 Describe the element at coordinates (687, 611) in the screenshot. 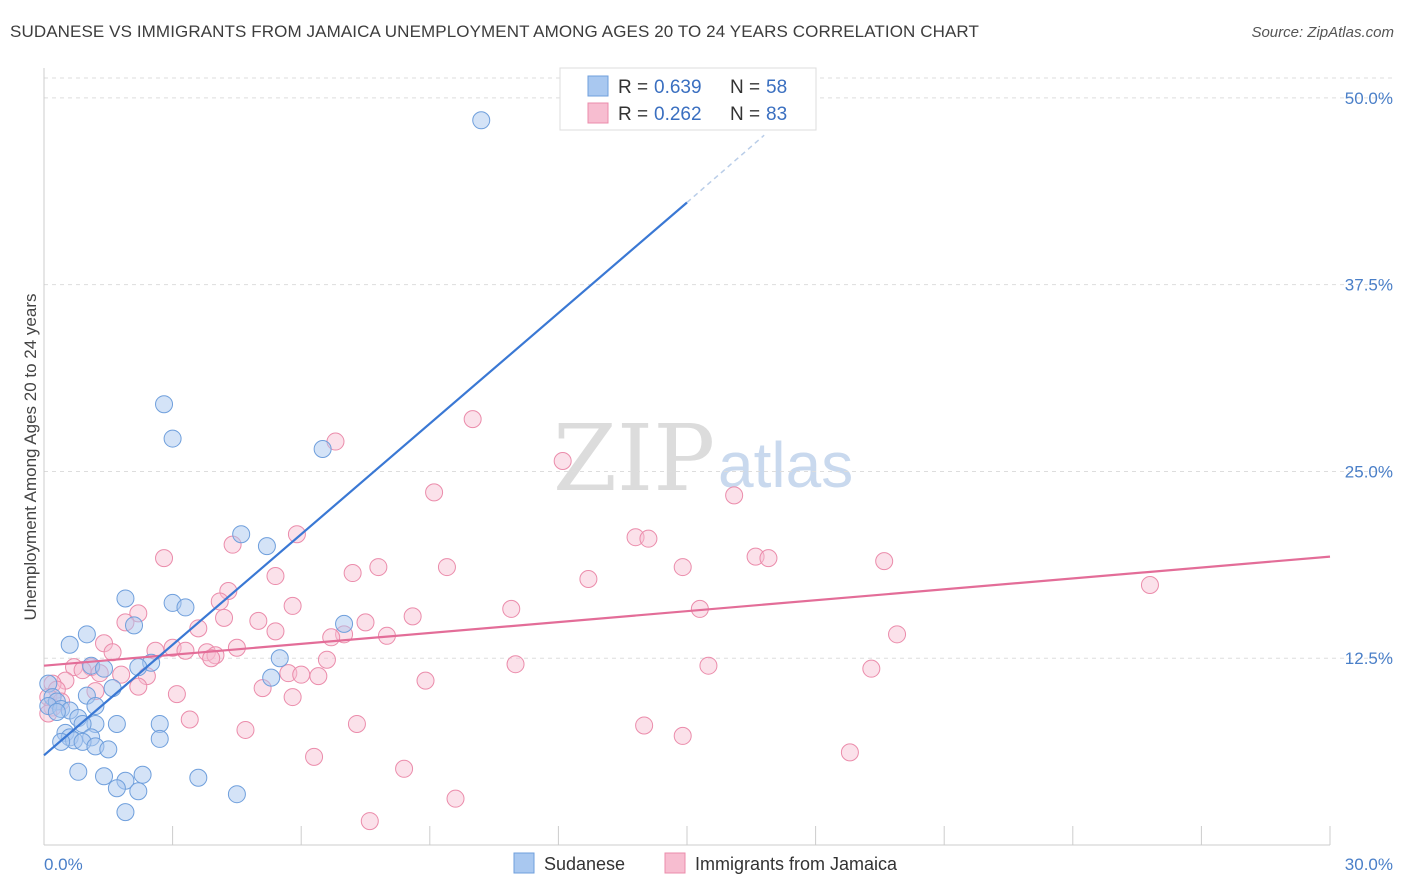

I see `jamaica-trend-line` at that location.